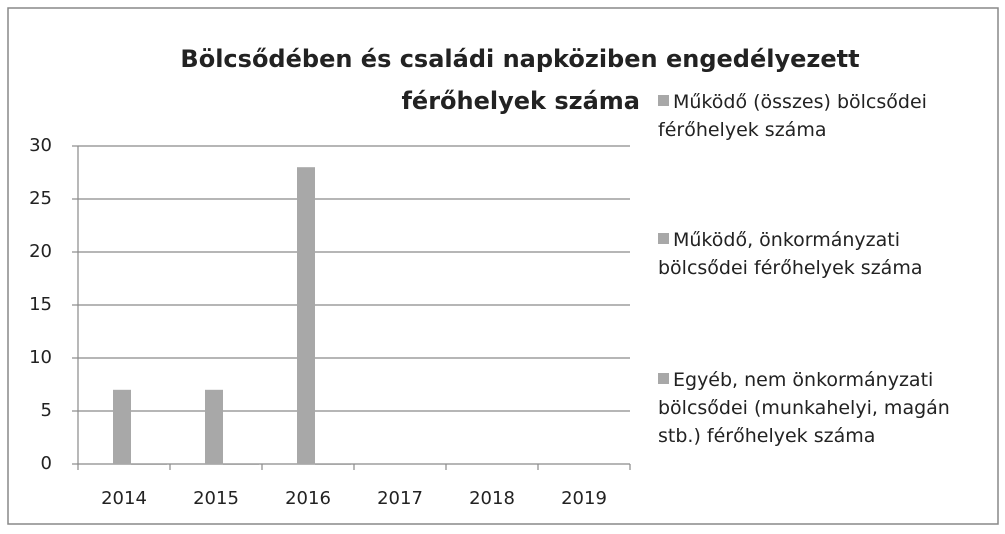  What do you see at coordinates (46, 463) in the screenshot?
I see `y-tick-label: 0` at bounding box center [46, 463].